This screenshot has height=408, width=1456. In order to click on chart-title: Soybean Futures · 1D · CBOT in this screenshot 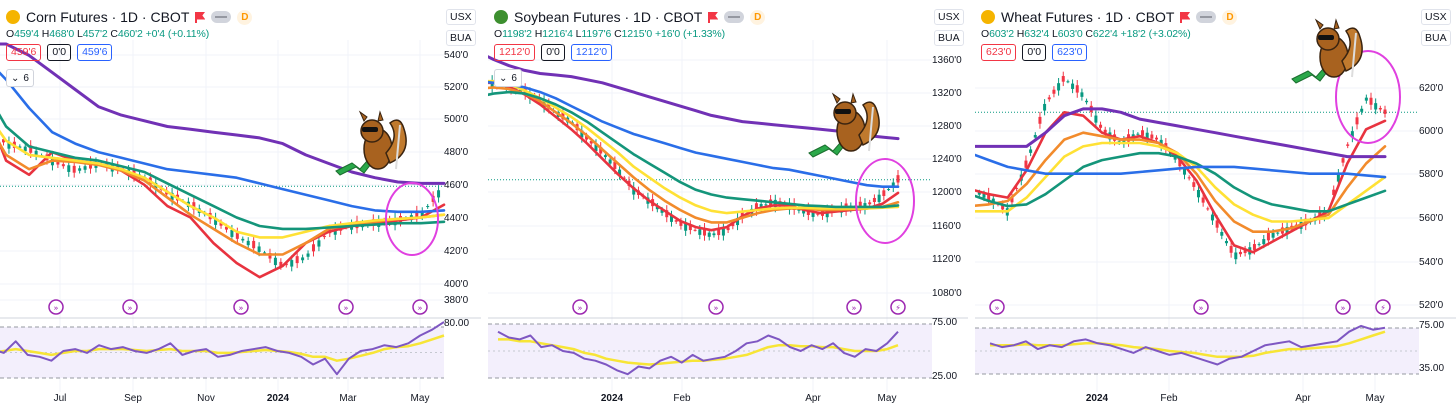, I will do `click(608, 17)`.